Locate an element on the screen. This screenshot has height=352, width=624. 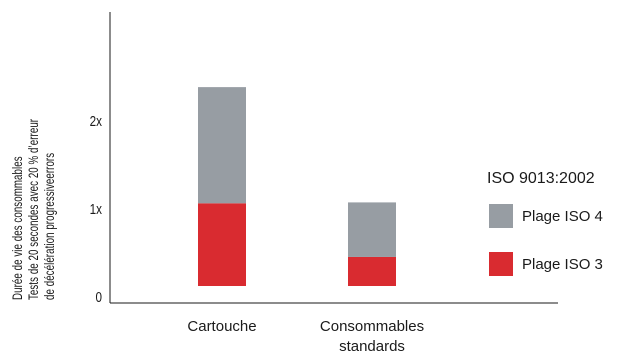
y-tick-label-2x: 2x is located at coordinates (96, 121).